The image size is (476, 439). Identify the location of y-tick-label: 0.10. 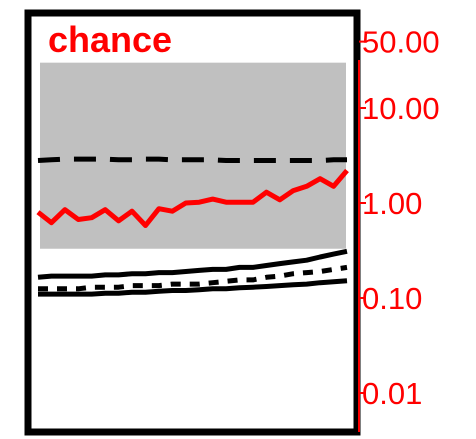
(392, 298).